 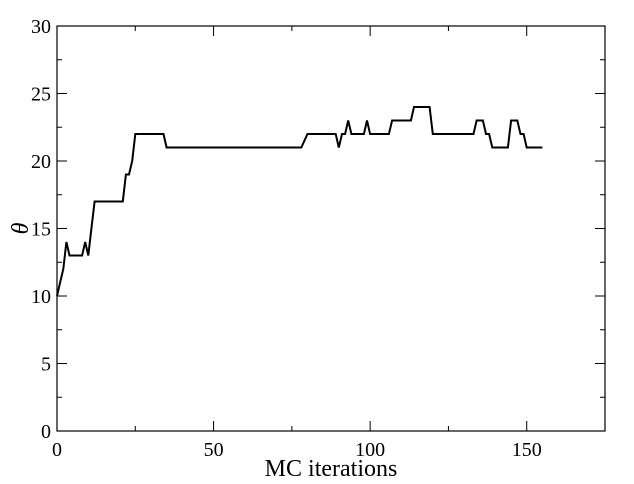 I want to click on y-tick-label: 15, so click(x=41, y=230).